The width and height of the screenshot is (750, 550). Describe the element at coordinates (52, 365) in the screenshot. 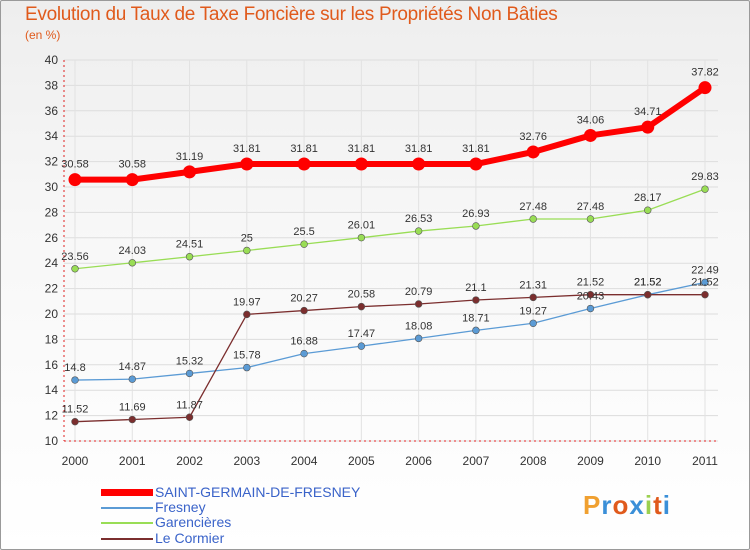

I see `y-tick-16: 16` at that location.